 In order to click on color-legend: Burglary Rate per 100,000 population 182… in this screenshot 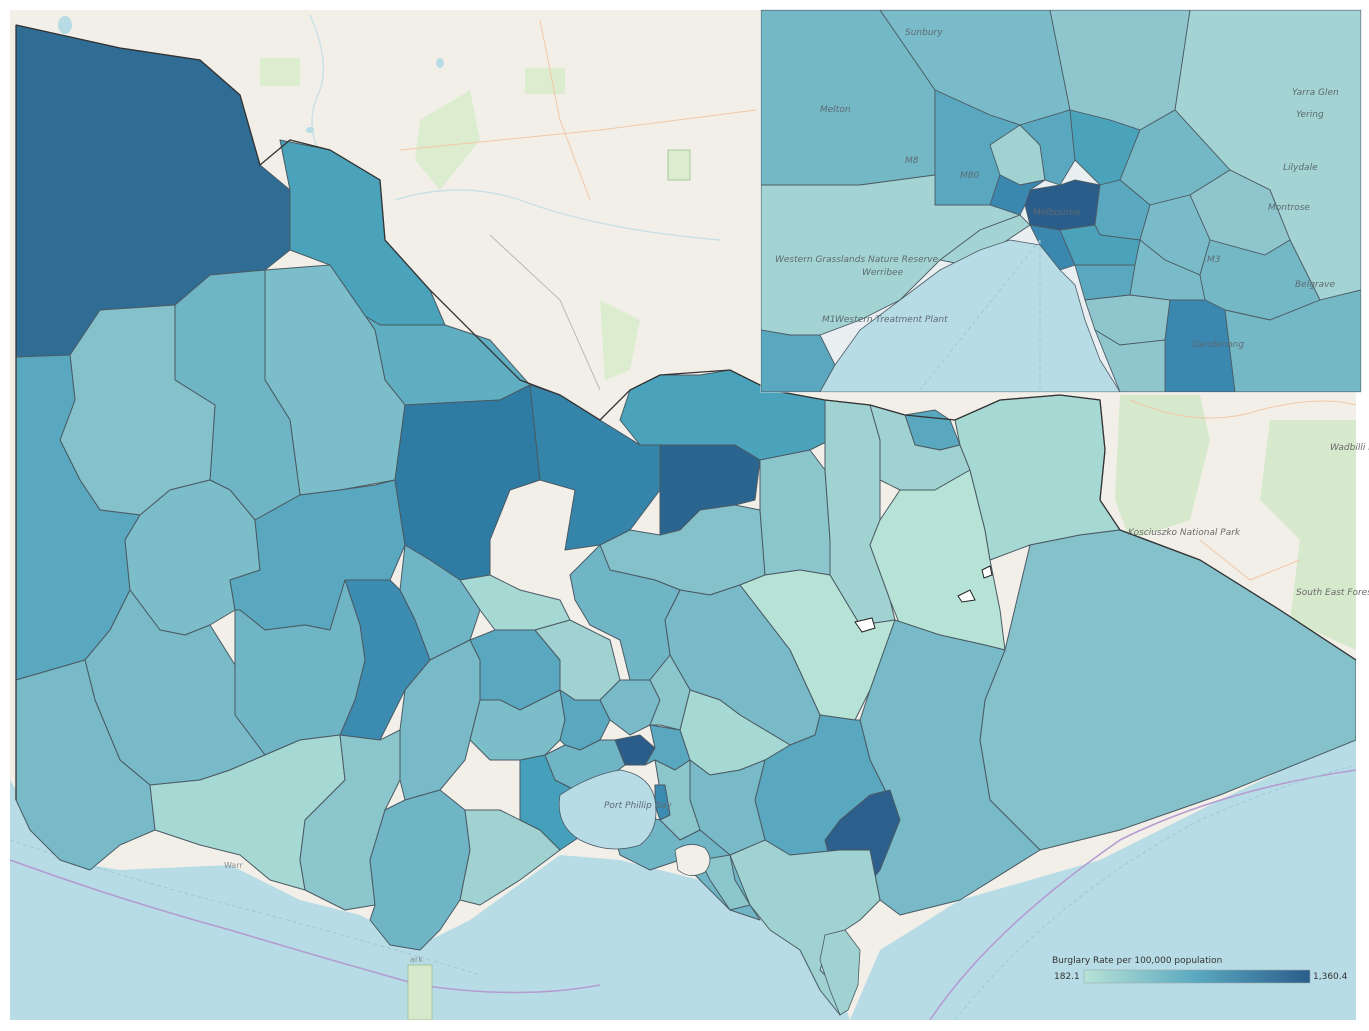, I will do `click(1200, 970)`.